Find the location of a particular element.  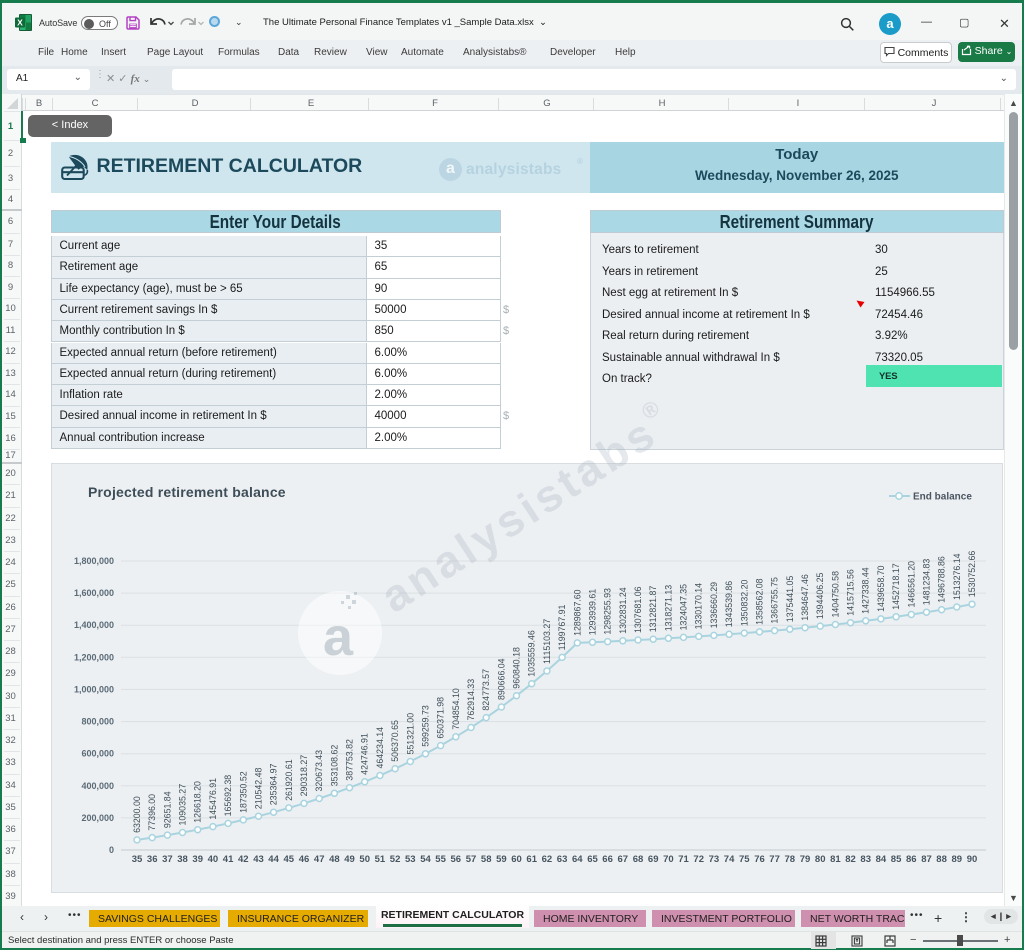

svg-text: 69 is located at coordinates (653, 859).